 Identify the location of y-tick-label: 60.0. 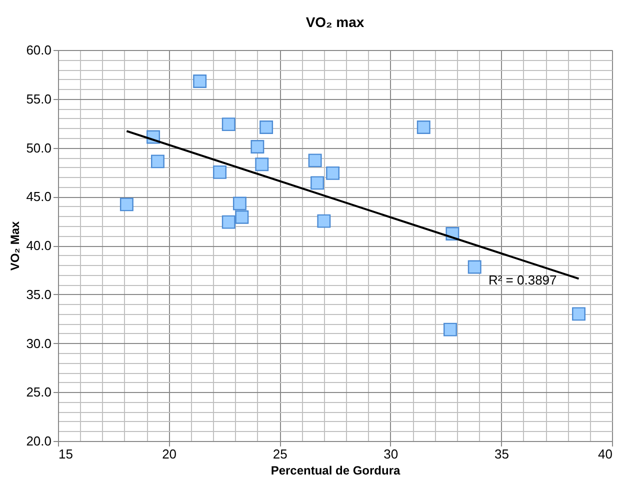
(39, 50).